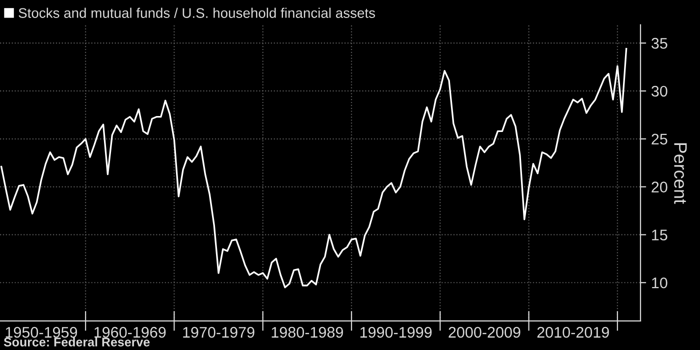  What do you see at coordinates (660, 139) in the screenshot?
I see `y-tick-label: 25` at bounding box center [660, 139].